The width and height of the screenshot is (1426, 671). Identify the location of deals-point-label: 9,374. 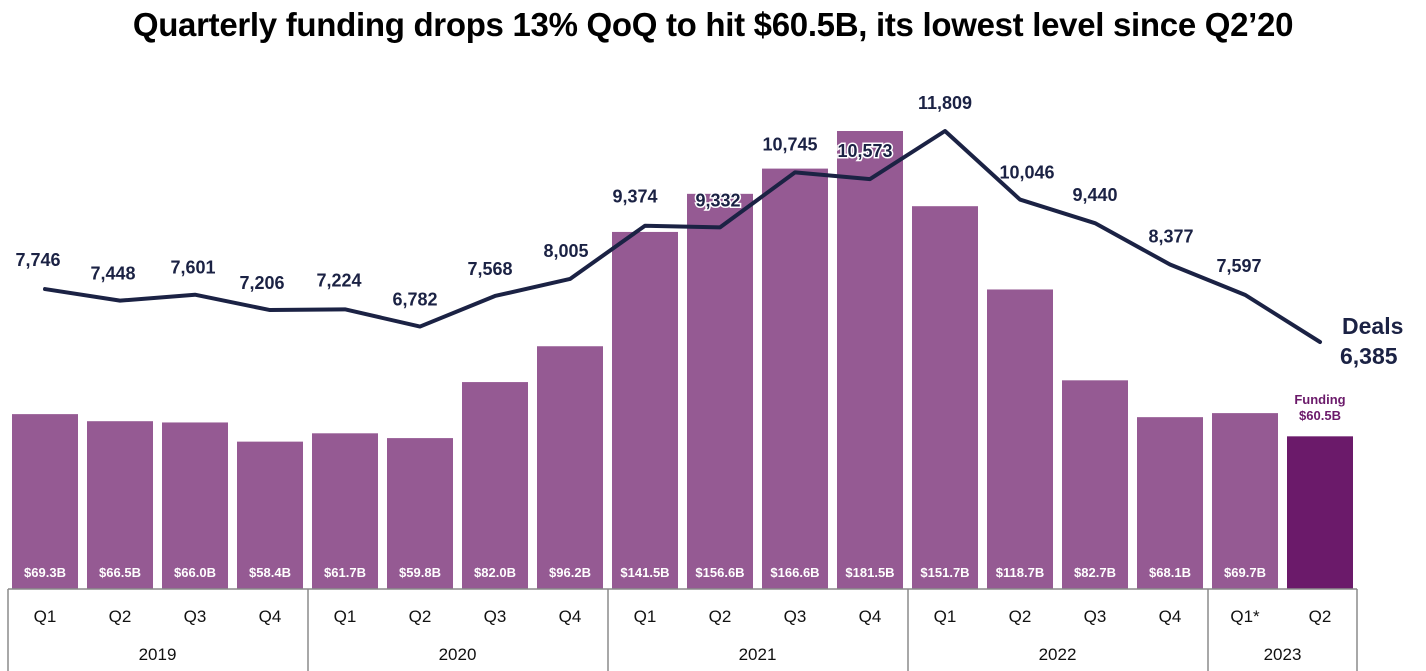
(634, 197).